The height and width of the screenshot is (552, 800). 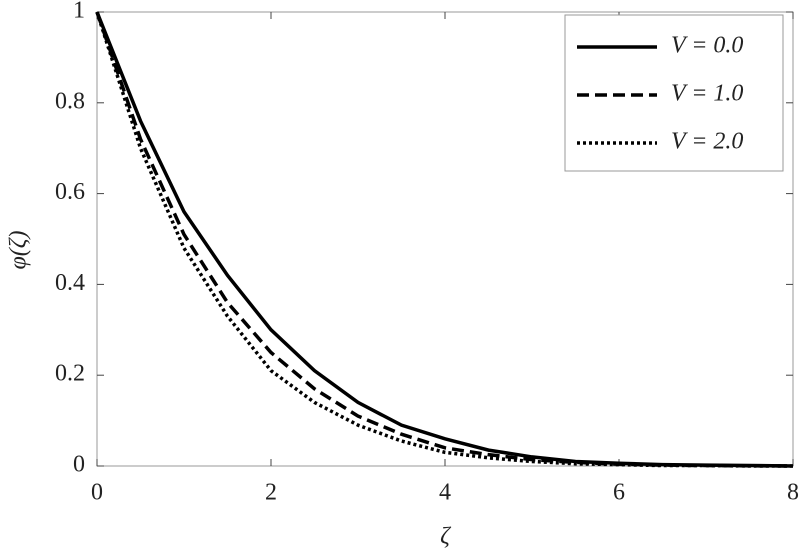 I want to click on x-tick-label: 4, so click(x=445, y=493).